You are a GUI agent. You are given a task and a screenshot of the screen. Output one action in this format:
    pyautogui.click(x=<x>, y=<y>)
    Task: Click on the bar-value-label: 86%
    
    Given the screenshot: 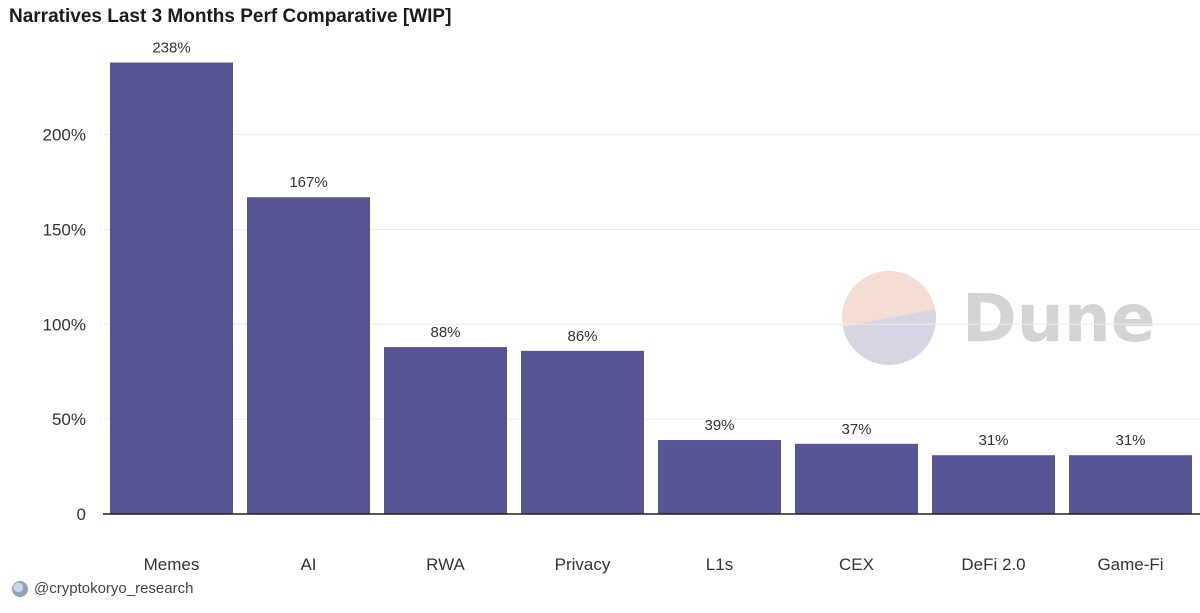 What is the action you would take?
    pyautogui.click(x=582, y=336)
    